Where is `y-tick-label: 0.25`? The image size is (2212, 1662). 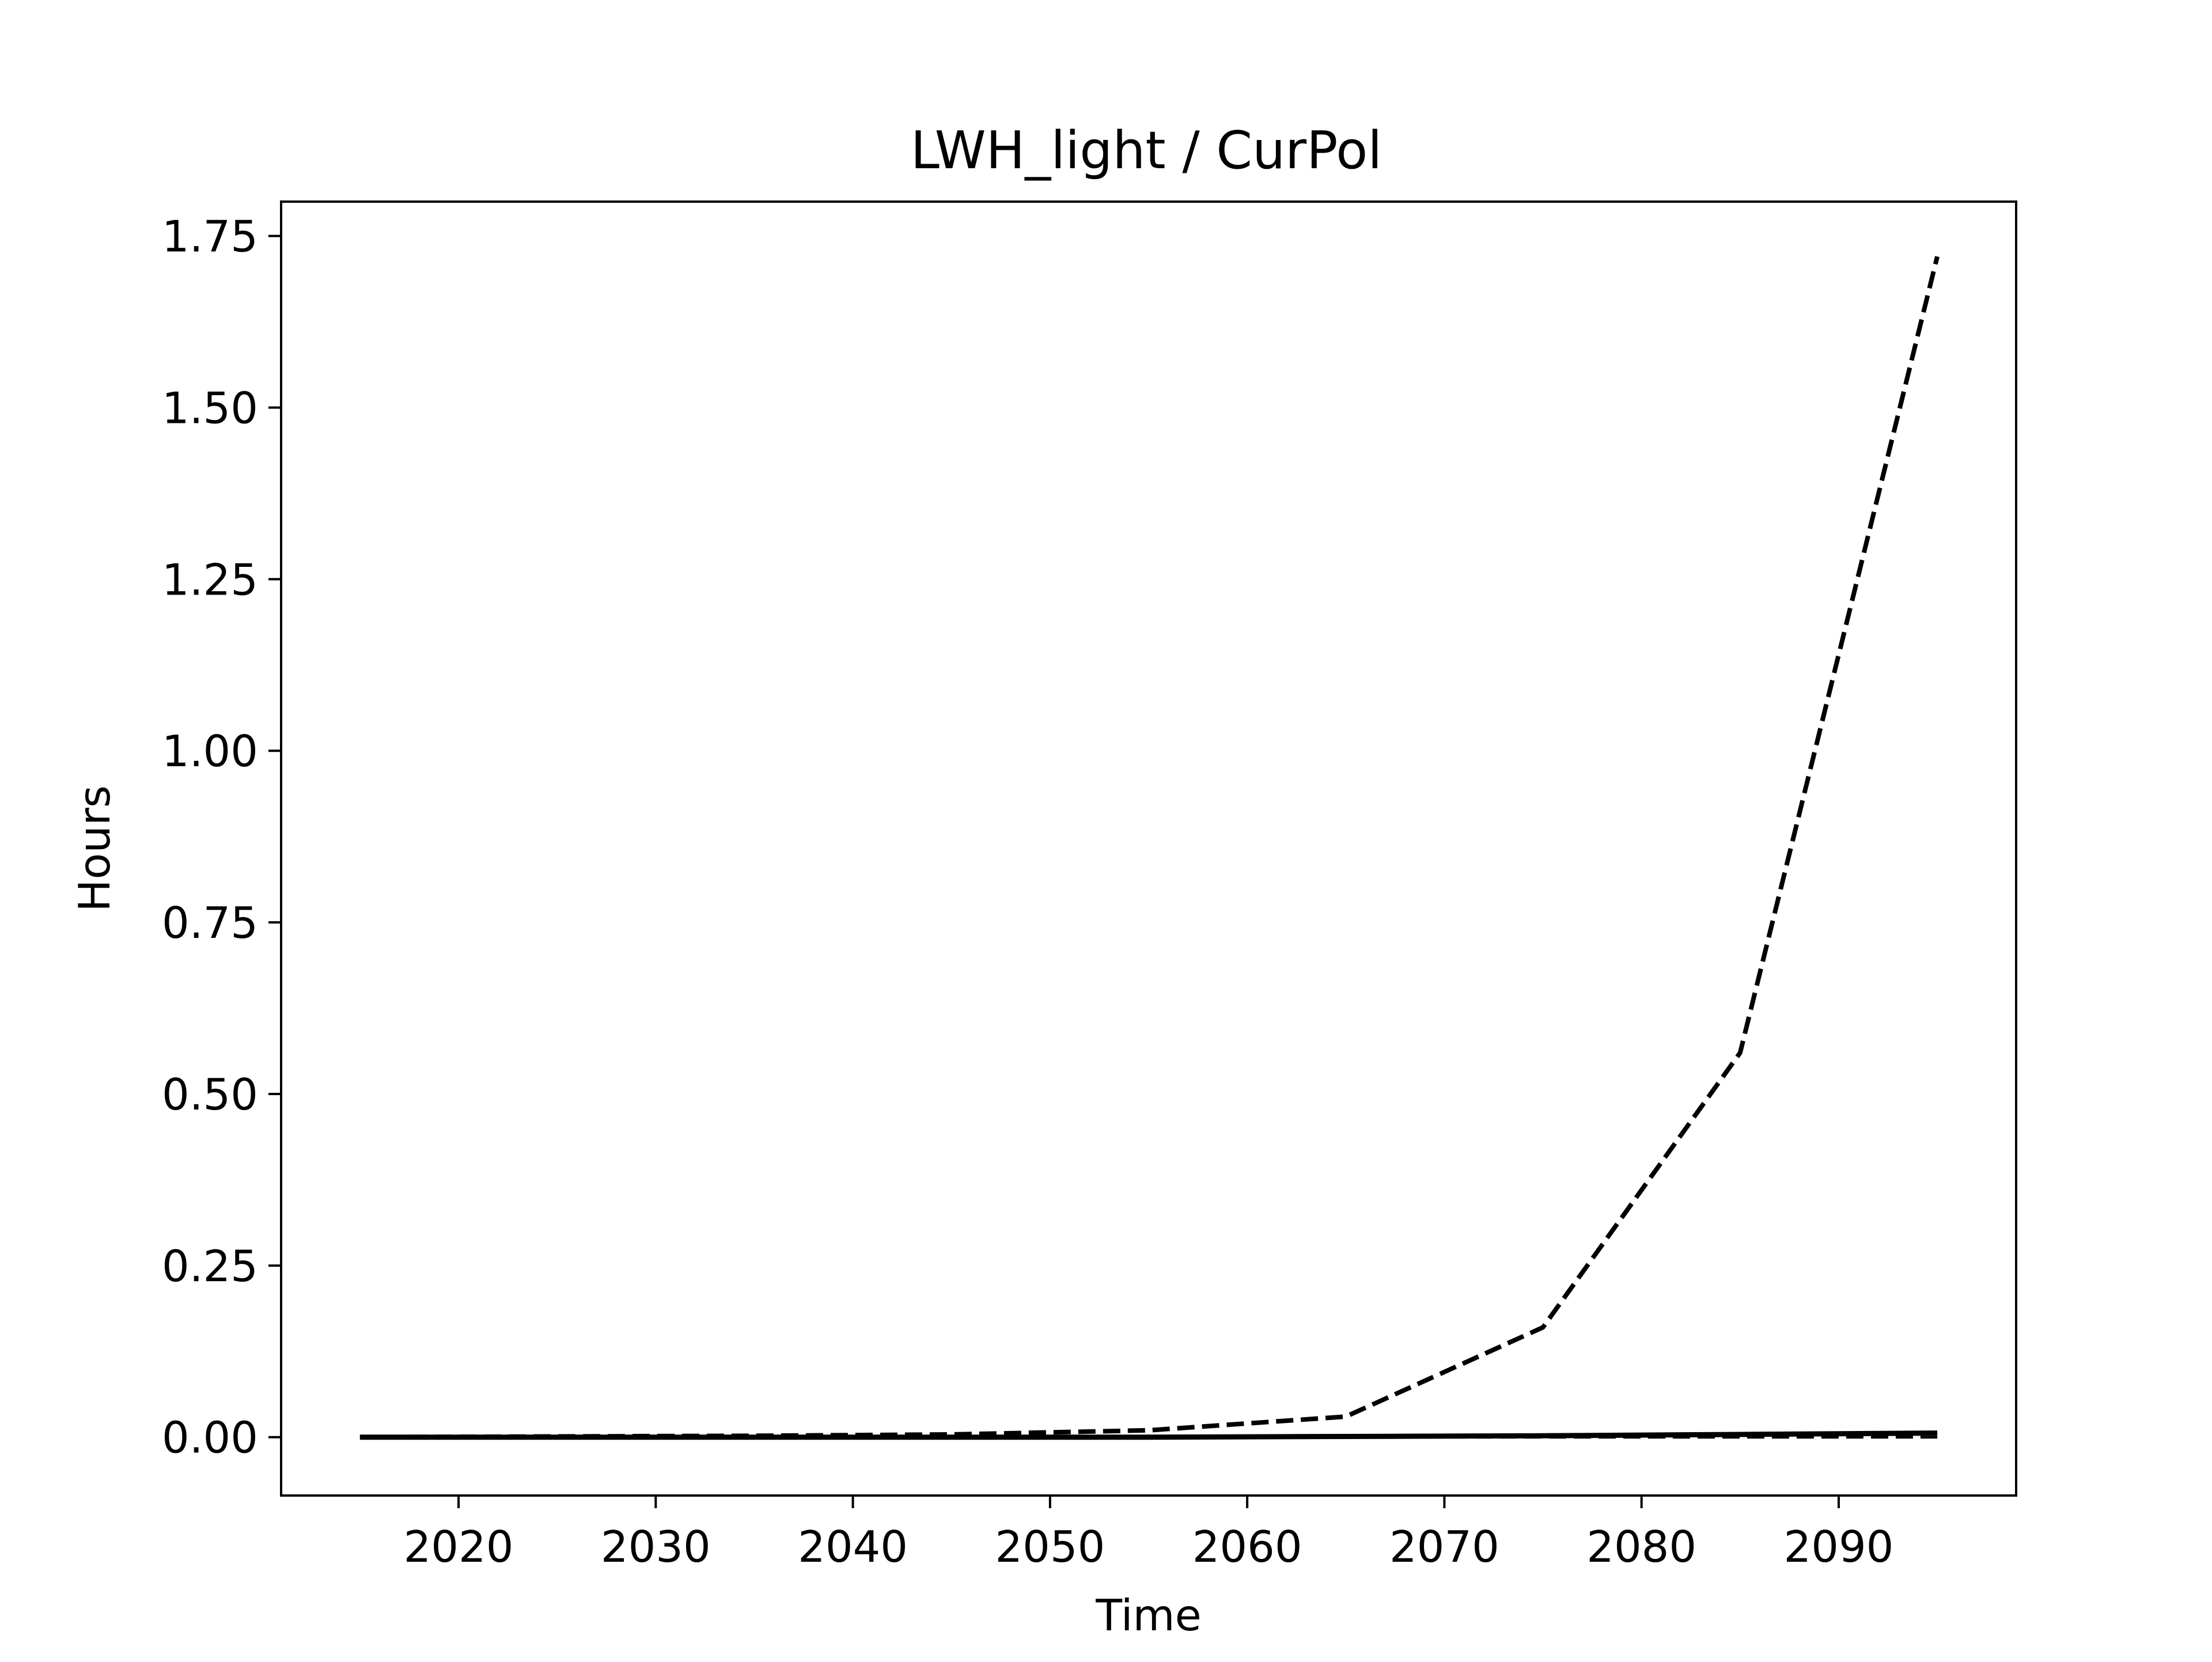
y-tick-label: 0.25 is located at coordinates (210, 1266).